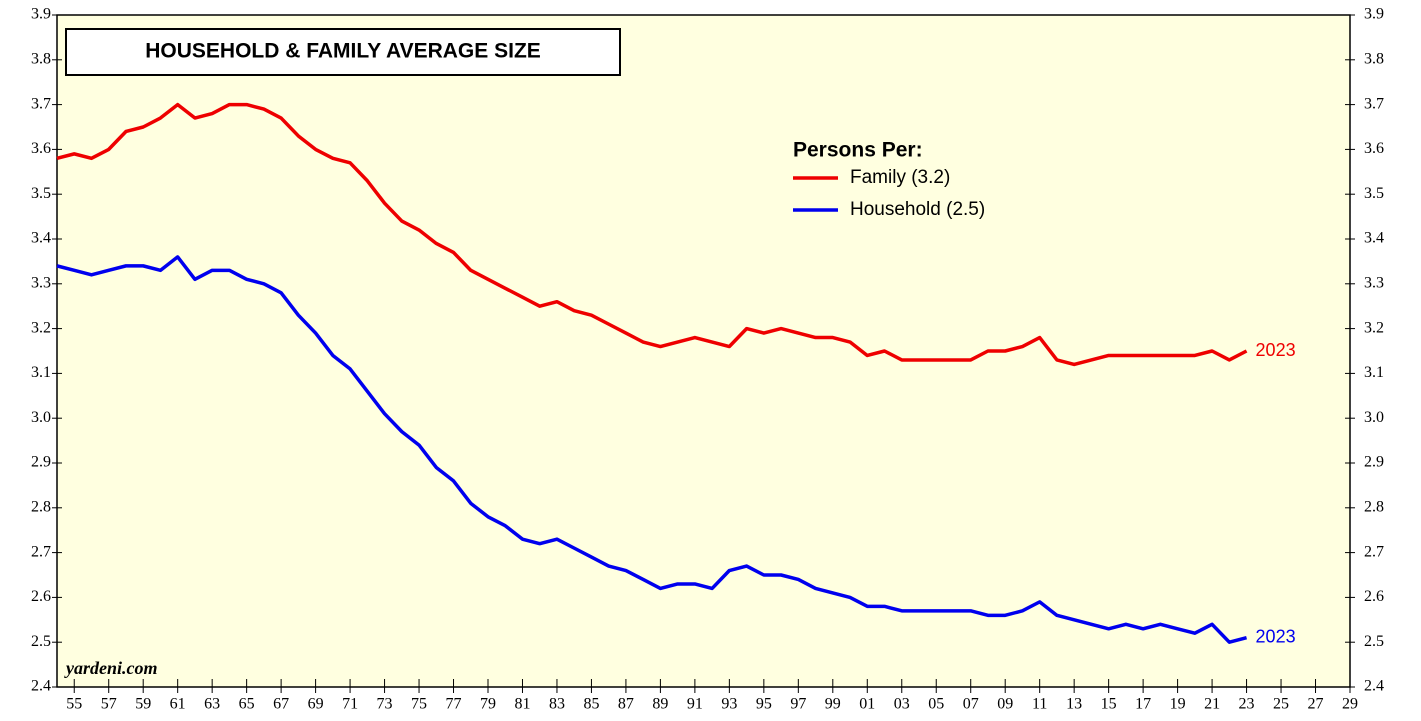 Image resolution: width=1421 pixels, height=721 pixels. I want to click on x-tick-label: 77, so click(454, 704).